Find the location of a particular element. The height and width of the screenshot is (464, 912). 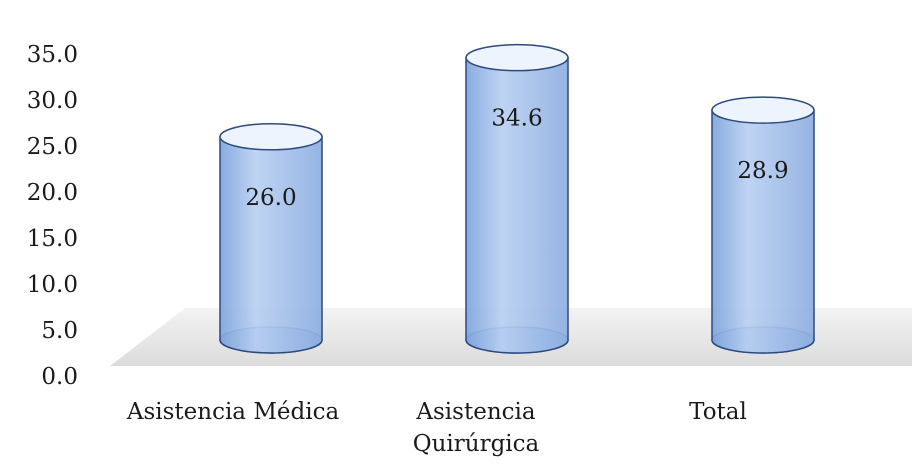

bar-cylinder: 26.0 is located at coordinates (271, 238).